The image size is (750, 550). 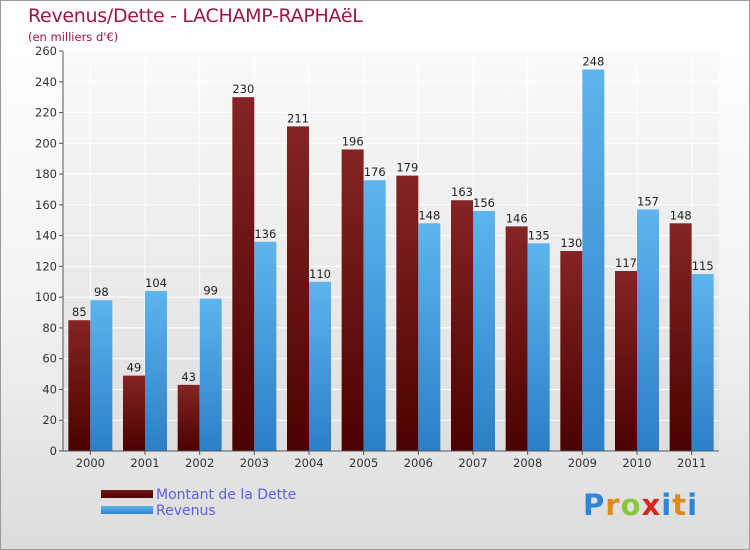 What do you see at coordinates (462, 192) in the screenshot?
I see `data-label-dette: 163` at bounding box center [462, 192].